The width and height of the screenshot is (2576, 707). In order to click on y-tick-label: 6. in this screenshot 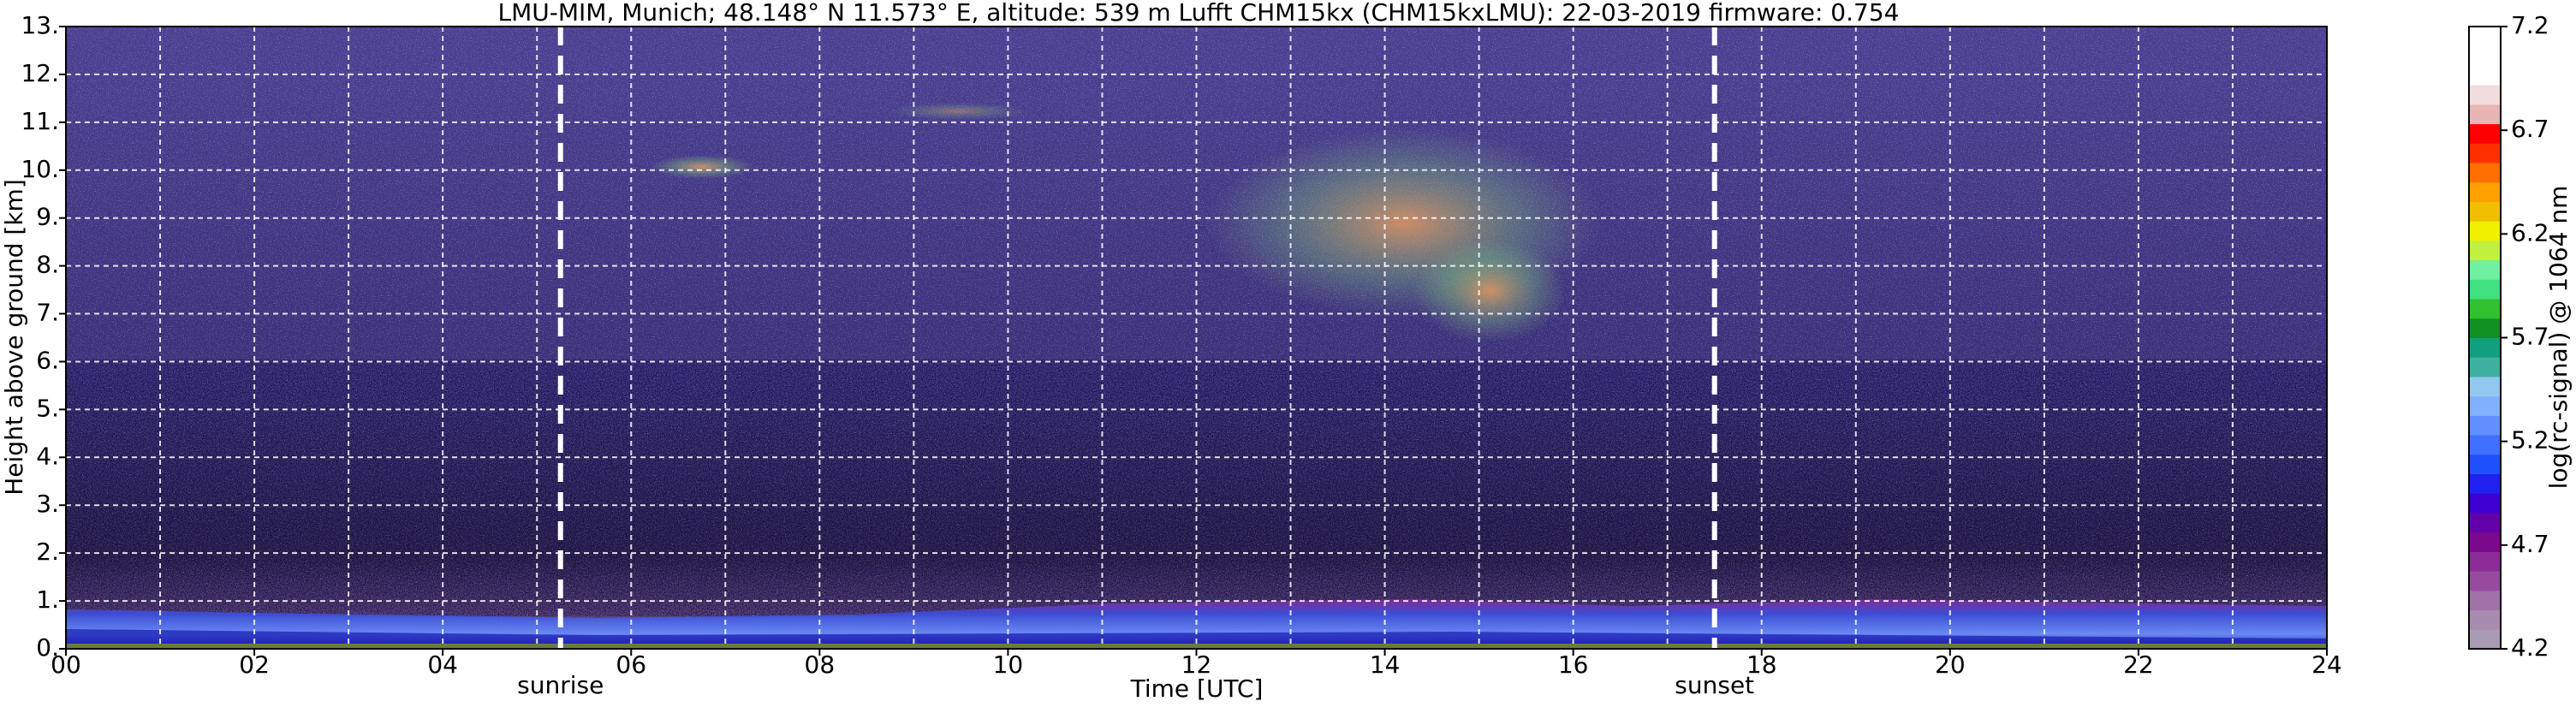, I will do `click(47, 360)`.